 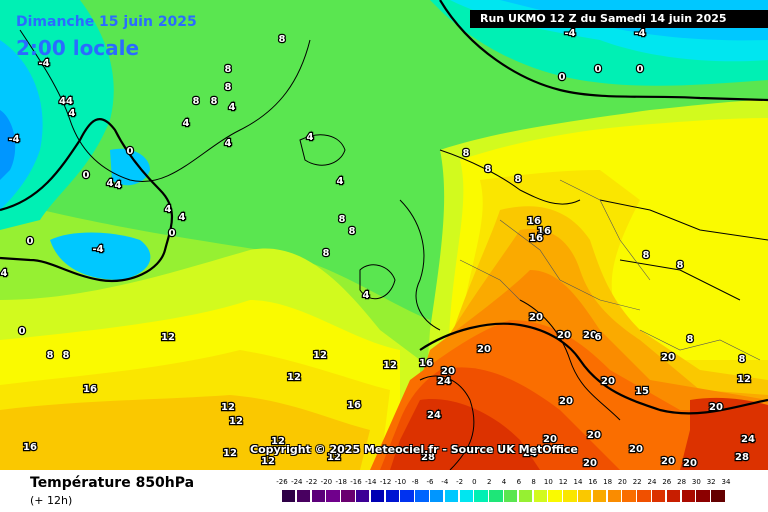 What do you see at coordinates (642, 391) in the screenshot?
I see `isotherm-label: 15` at bounding box center [642, 391].